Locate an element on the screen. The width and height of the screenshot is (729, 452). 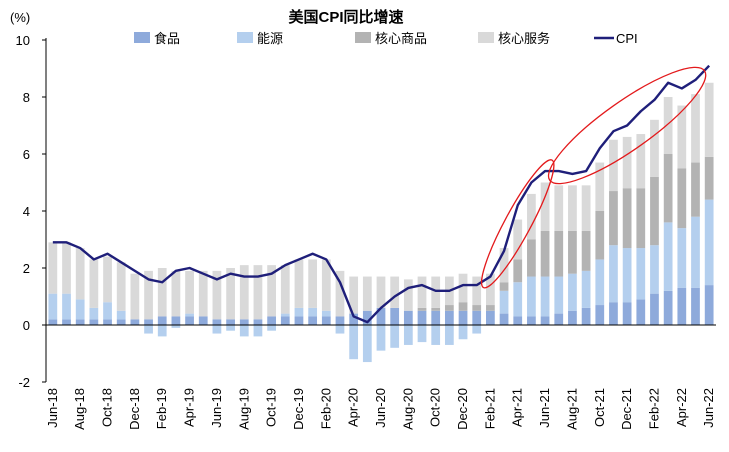
legend-label-cpi: CPI is located at coordinates (627, 38).